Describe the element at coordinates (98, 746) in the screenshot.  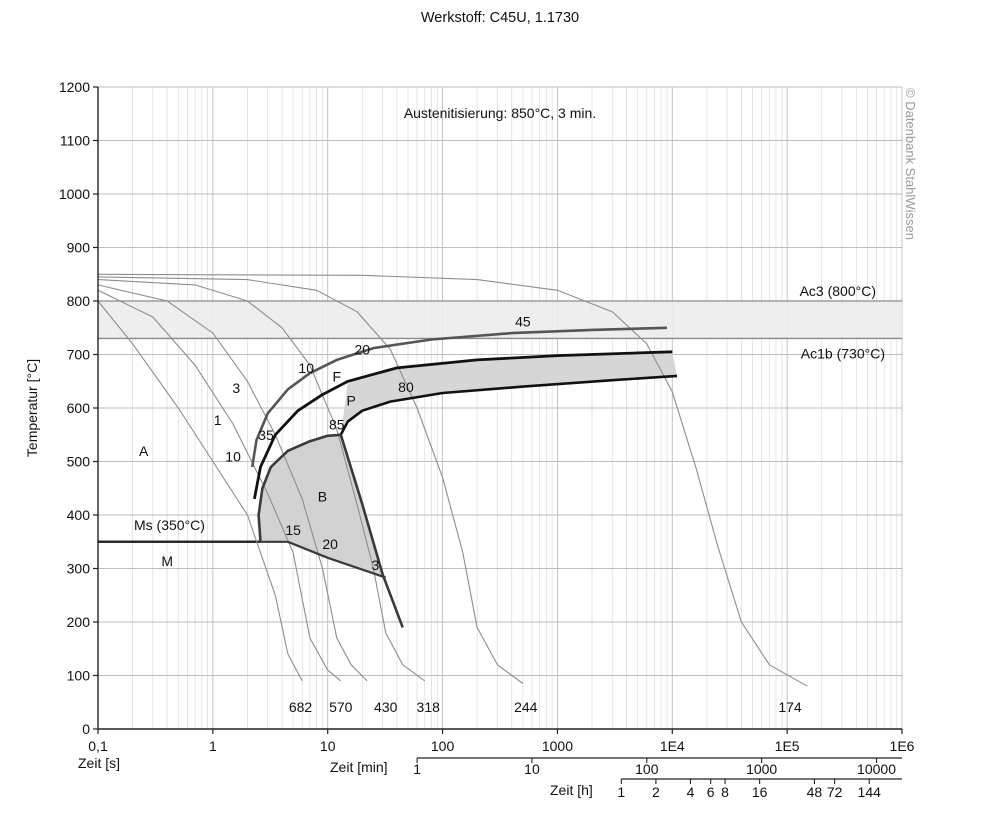
I see `x-tick-label: 0,1` at that location.